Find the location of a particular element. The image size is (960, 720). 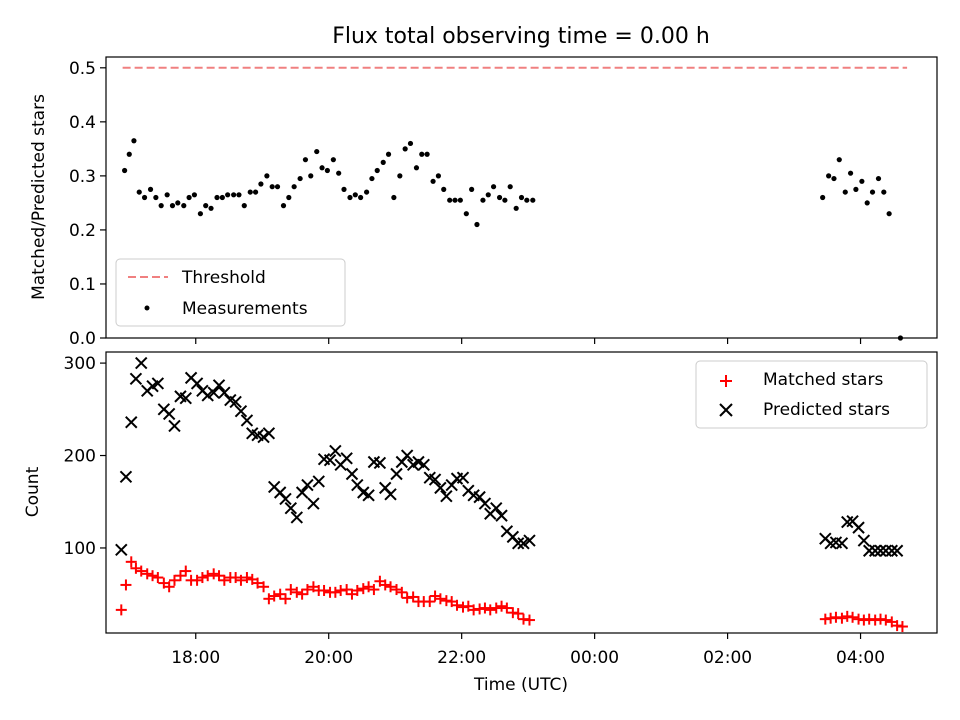

y-tick-label: 0.1 is located at coordinates (82, 285).